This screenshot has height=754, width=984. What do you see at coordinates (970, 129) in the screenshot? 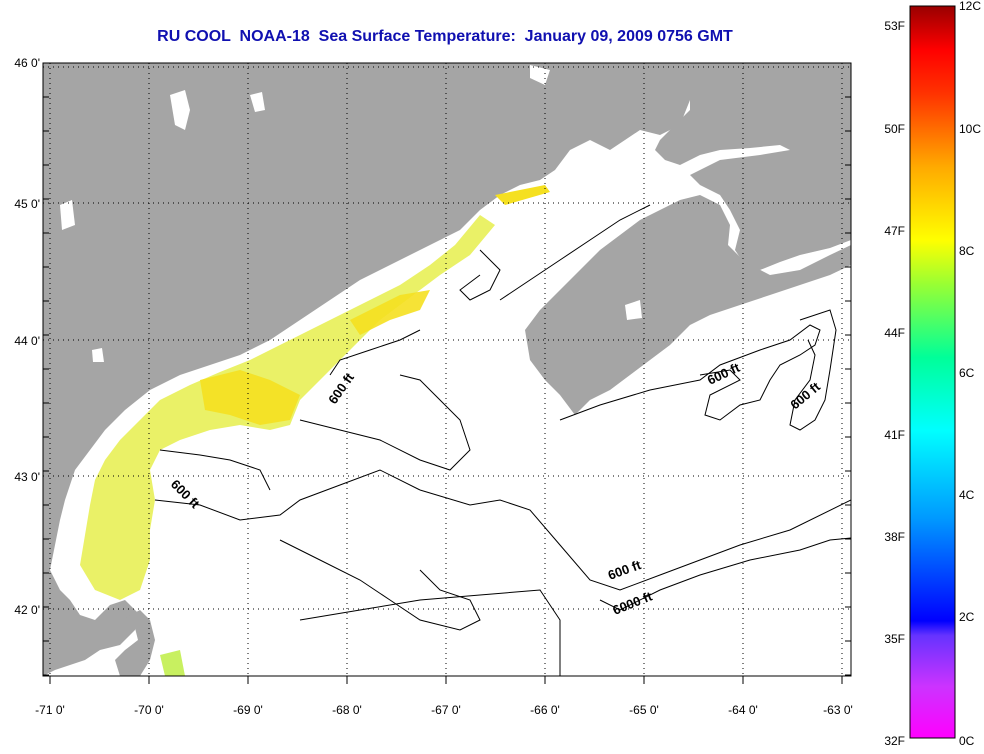
I see `colorbar-c-label: 10C` at bounding box center [970, 129].